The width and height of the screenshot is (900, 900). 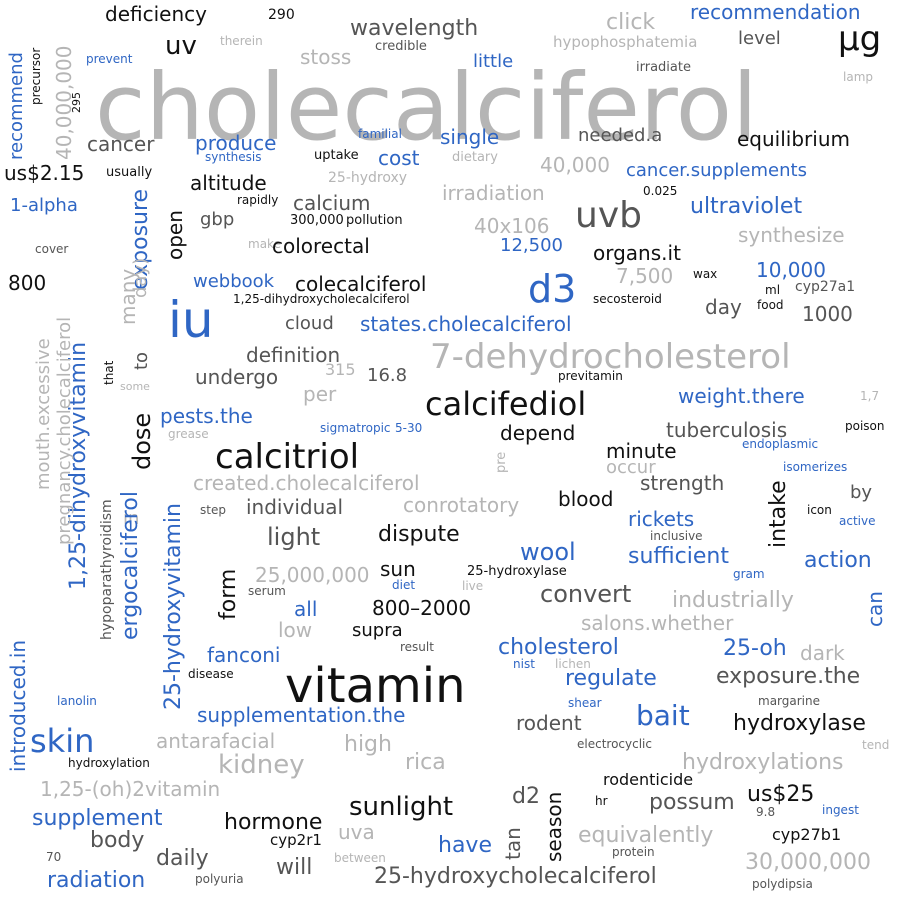 What do you see at coordinates (130, 565) in the screenshot?
I see `word-ergocalciferol: ergocalciferol` at bounding box center [130, 565].